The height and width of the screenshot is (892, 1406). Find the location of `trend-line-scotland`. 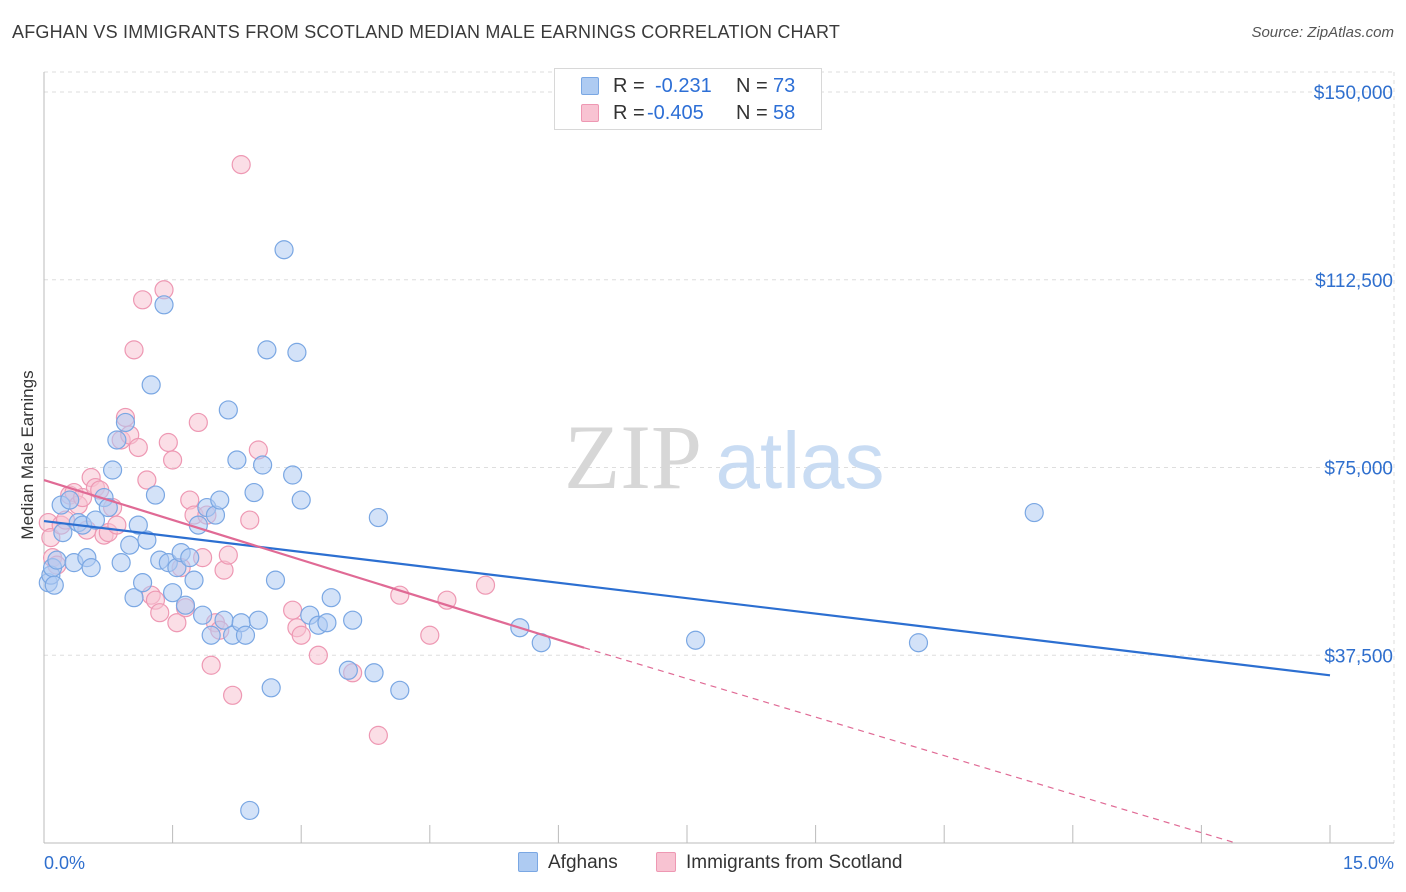

trend-line-scotland is located at coordinates (314, 563).